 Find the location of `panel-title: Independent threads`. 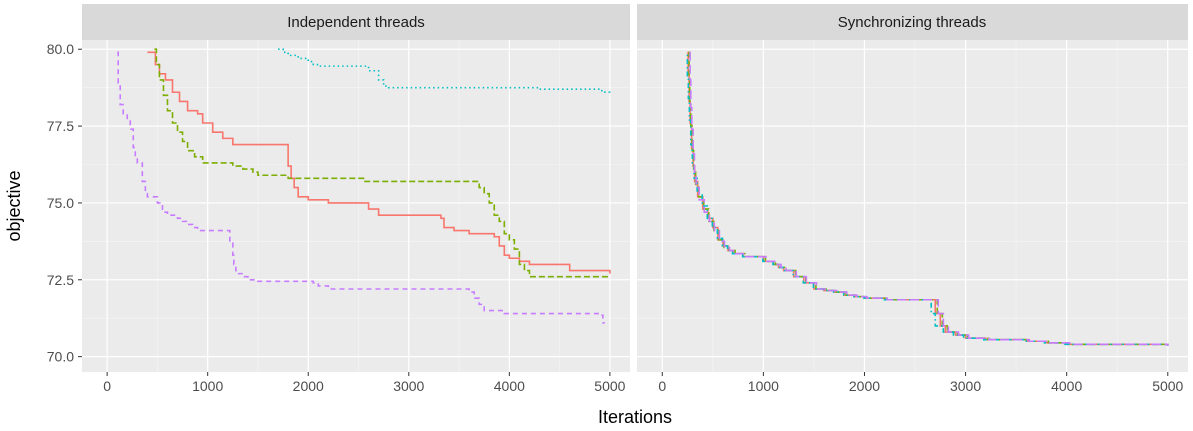

panel-title: Independent threads is located at coordinates (356, 22).